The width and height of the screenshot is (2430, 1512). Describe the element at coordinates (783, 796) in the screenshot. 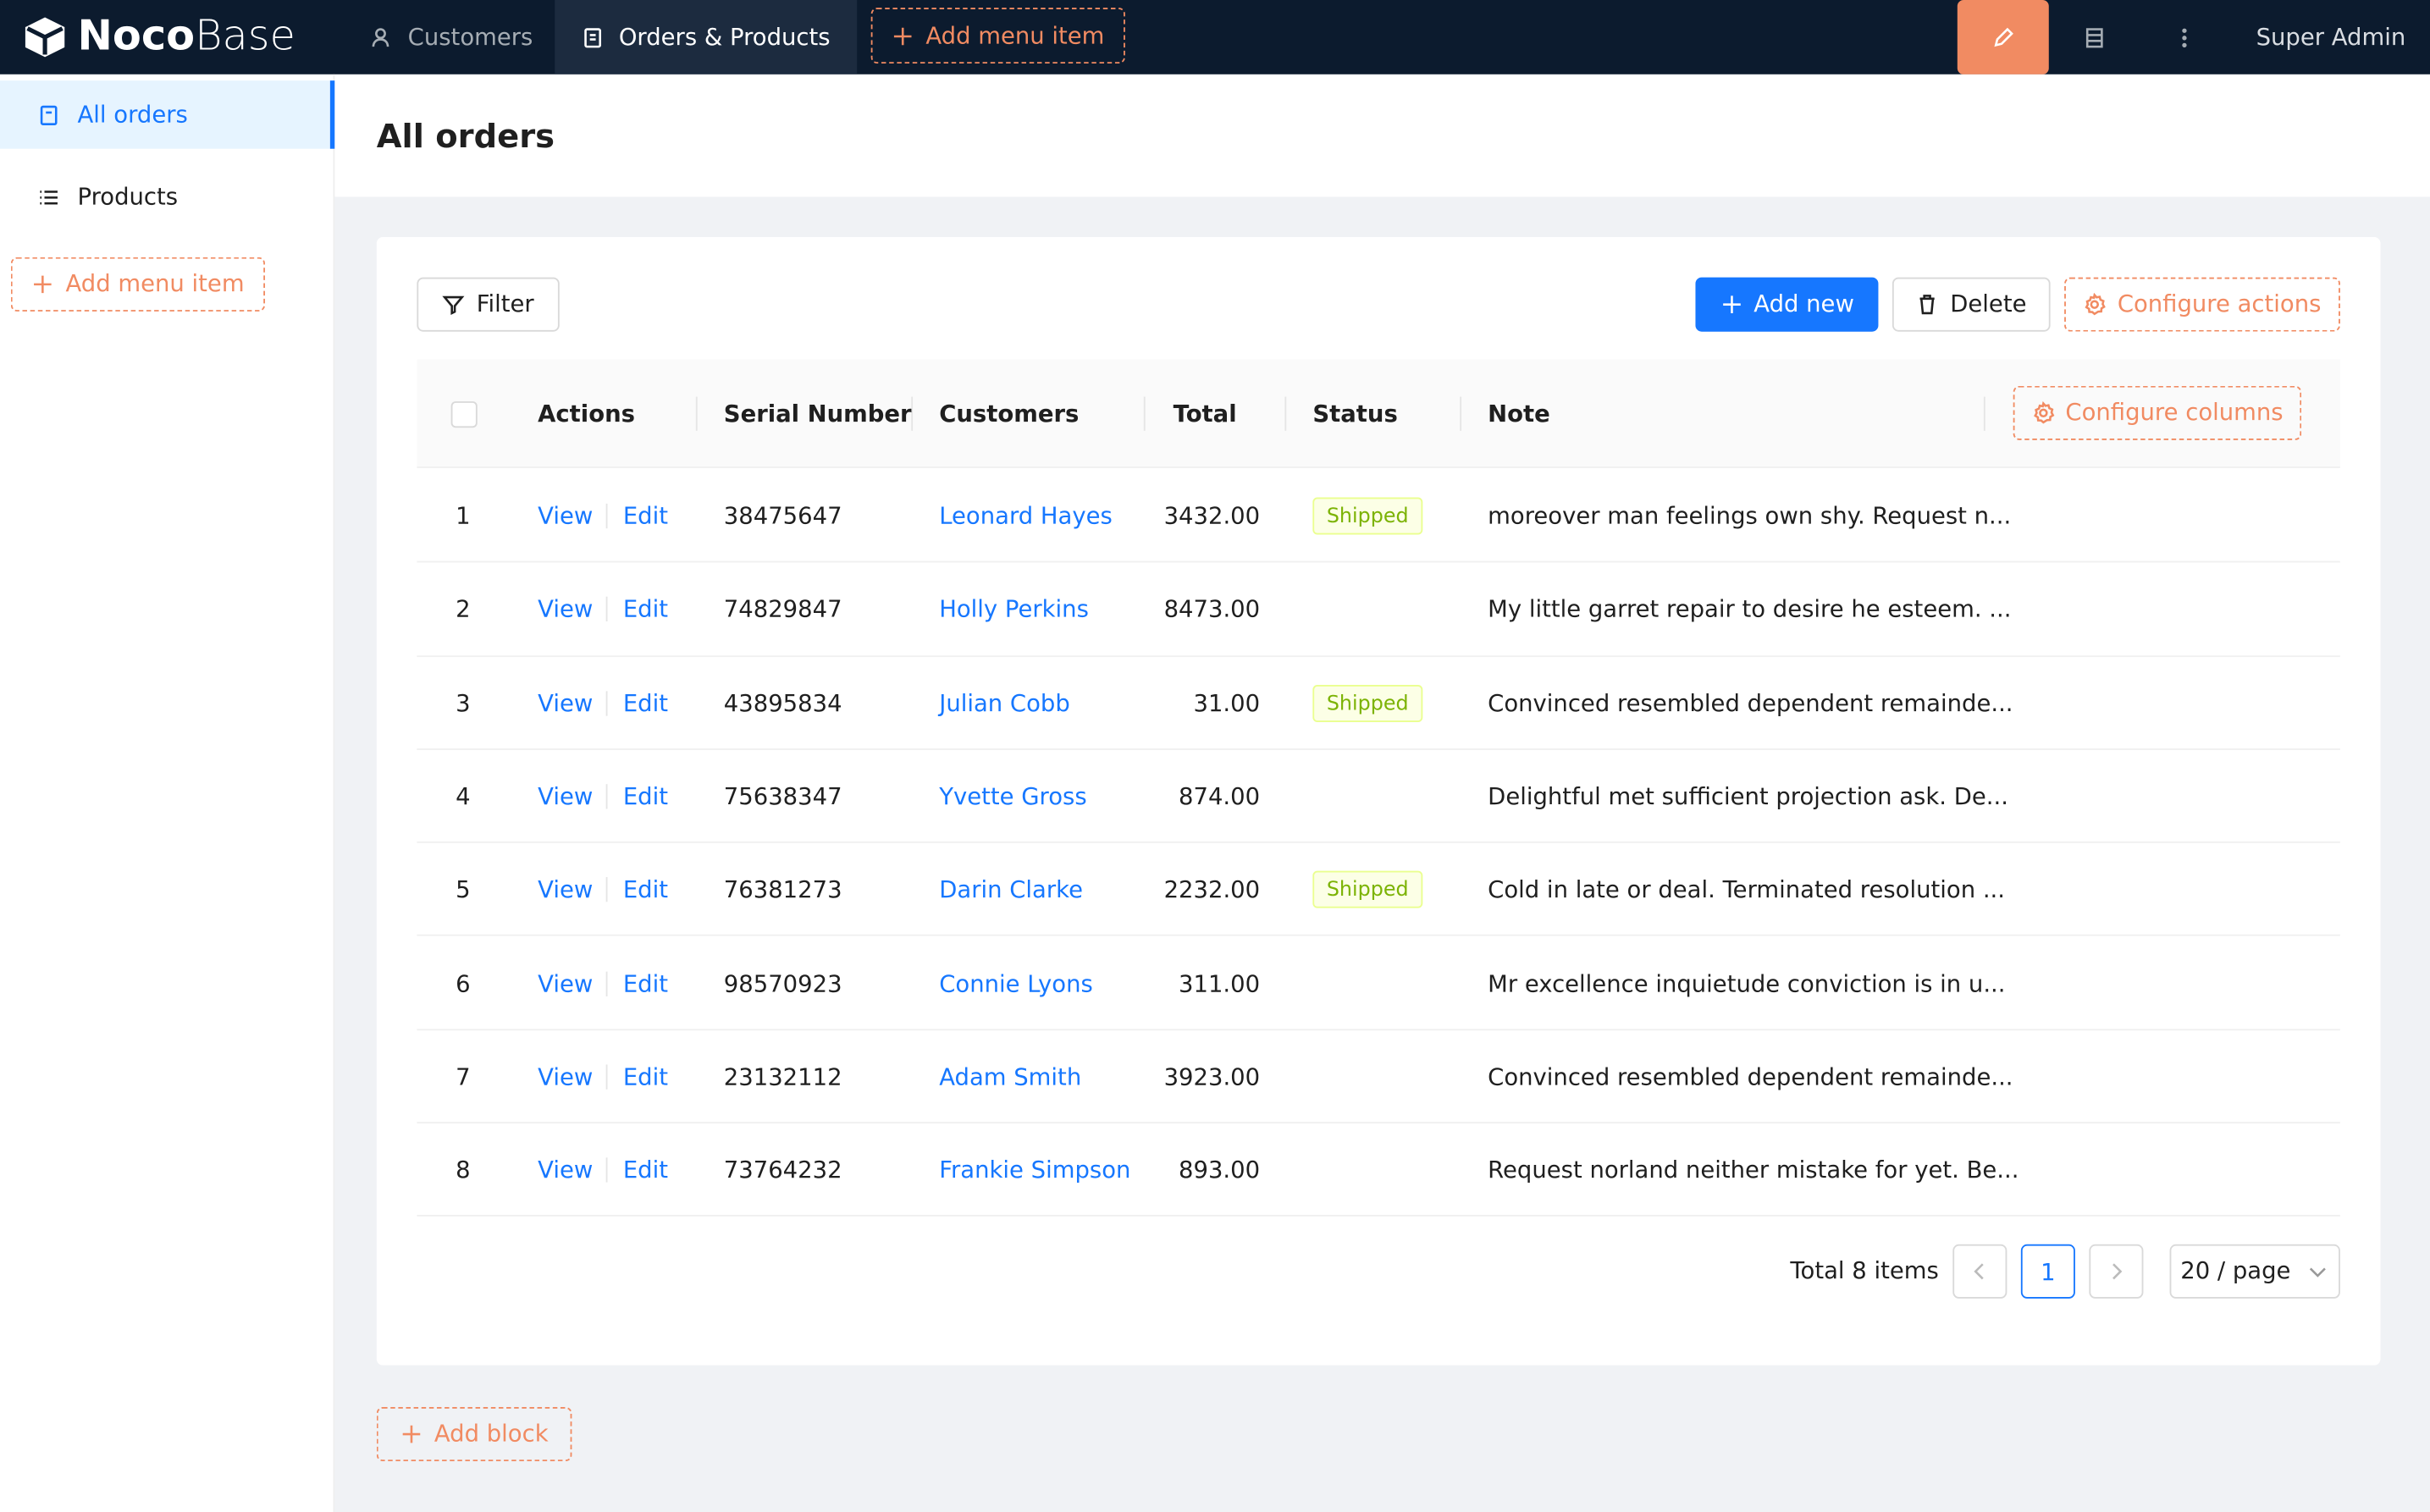

I see `serial-number: 75638347` at that location.